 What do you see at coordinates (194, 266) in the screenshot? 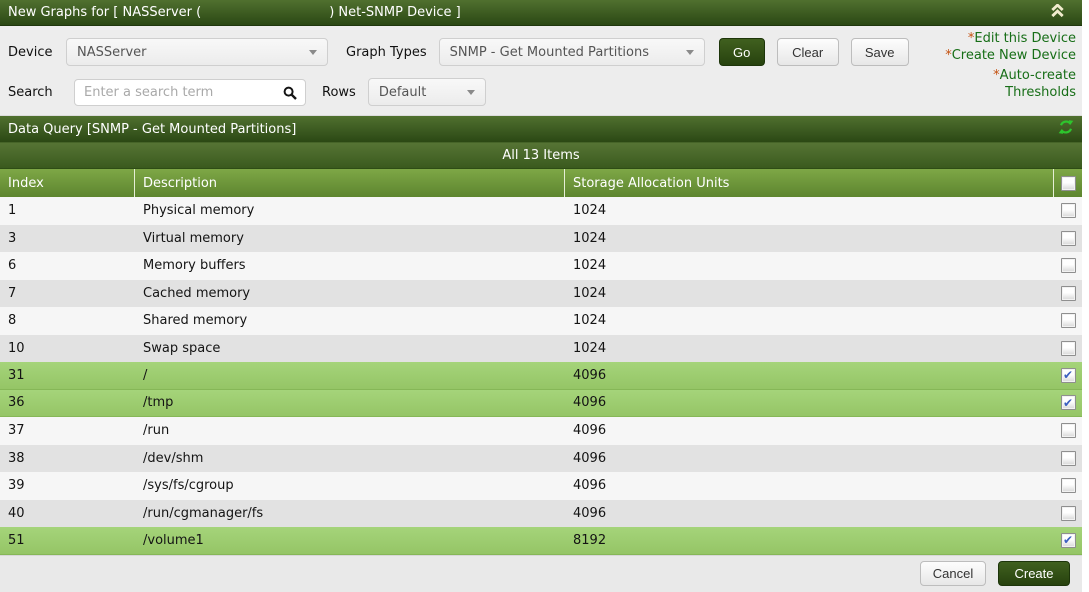
I see `cell-description: Memory buffers` at bounding box center [194, 266].